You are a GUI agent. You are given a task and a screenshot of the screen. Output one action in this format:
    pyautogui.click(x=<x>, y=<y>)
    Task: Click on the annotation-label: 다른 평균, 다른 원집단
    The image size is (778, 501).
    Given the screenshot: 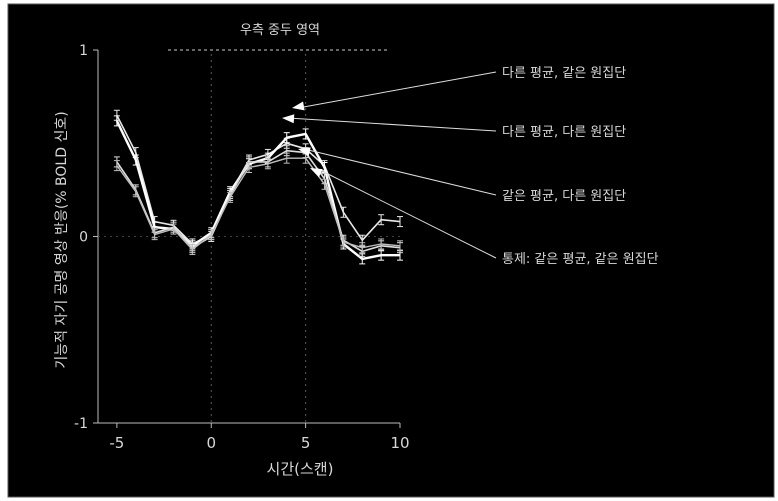 What is the action you would take?
    pyautogui.click(x=564, y=132)
    